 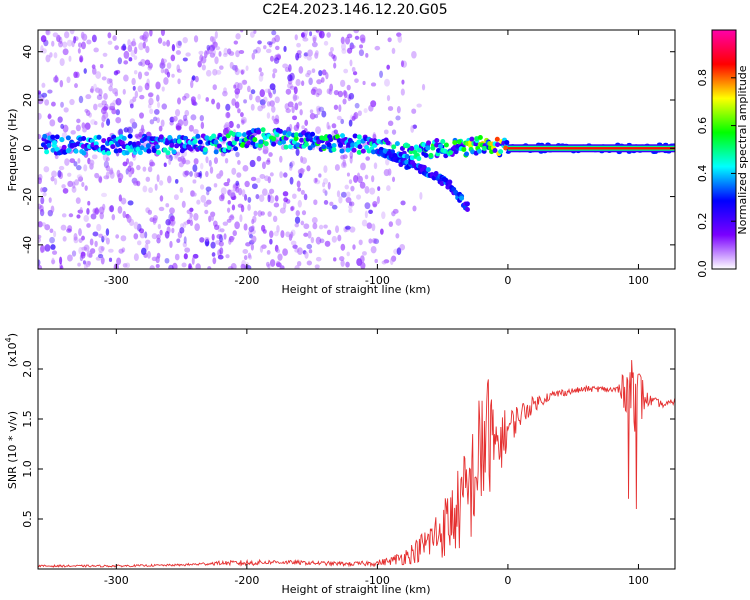 I want to click on spectrogram-x-tick-label: -200, so click(x=246, y=280).